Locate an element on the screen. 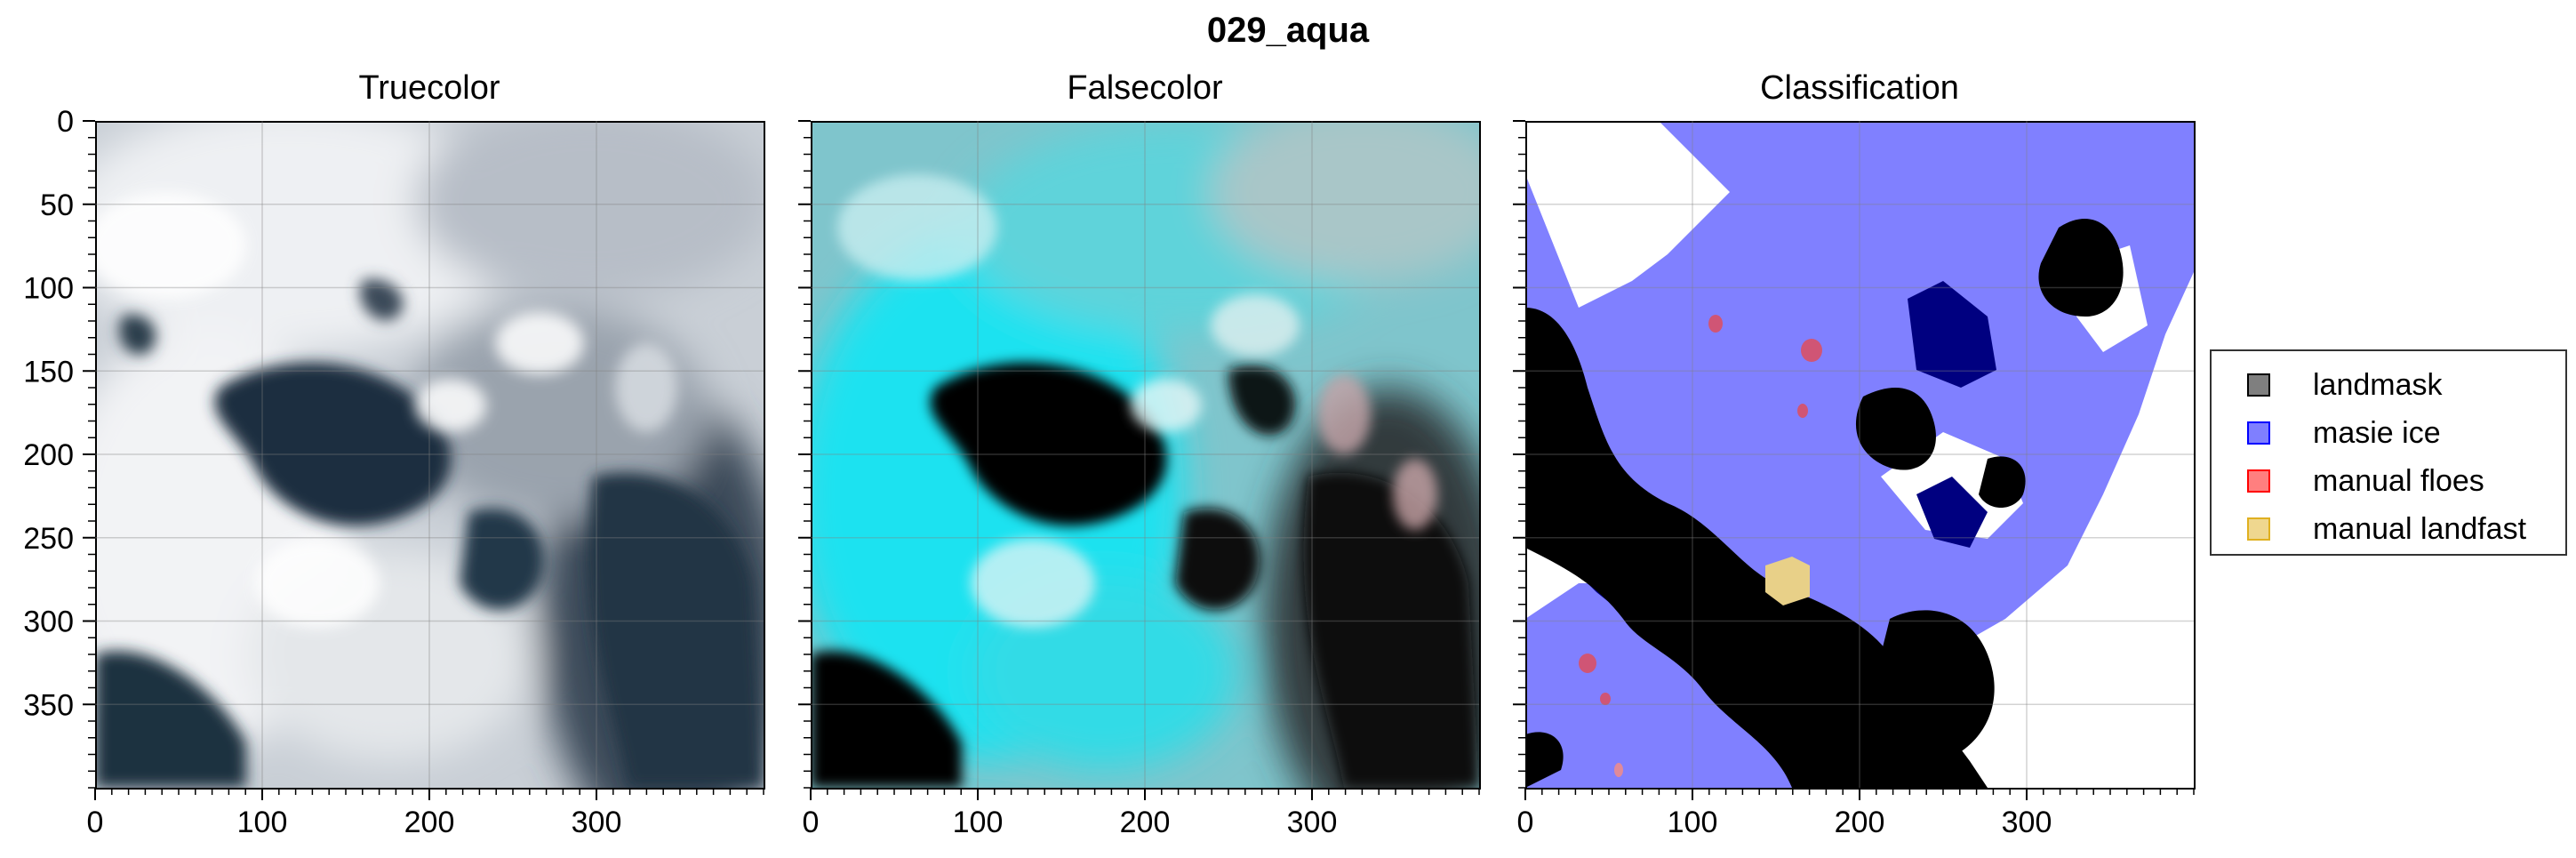 The width and height of the screenshot is (2576, 858). y-tick-label: 300 is located at coordinates (48, 622).